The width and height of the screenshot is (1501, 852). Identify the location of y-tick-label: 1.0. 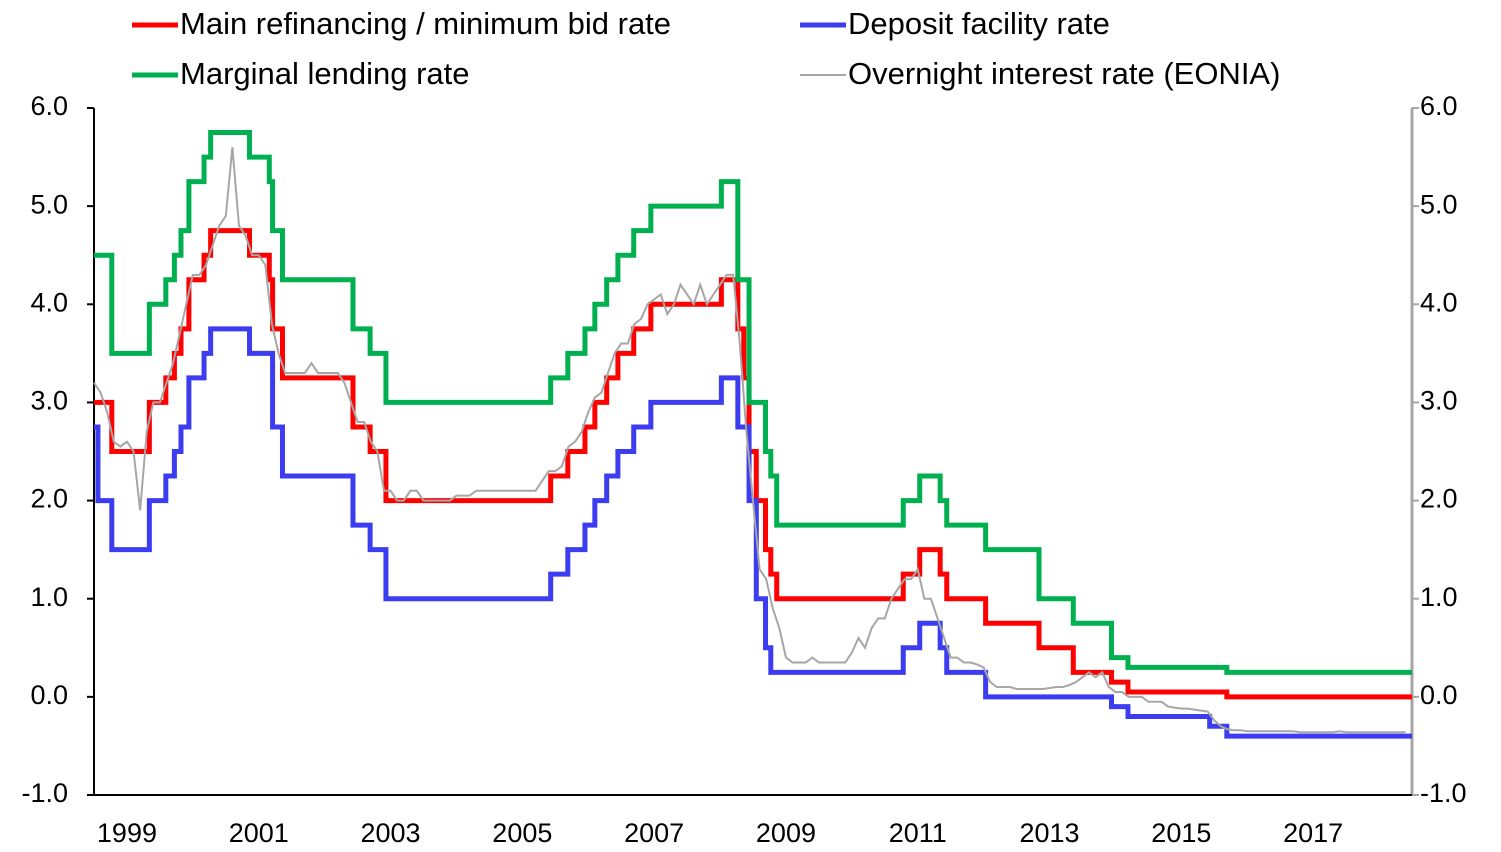
(49, 597).